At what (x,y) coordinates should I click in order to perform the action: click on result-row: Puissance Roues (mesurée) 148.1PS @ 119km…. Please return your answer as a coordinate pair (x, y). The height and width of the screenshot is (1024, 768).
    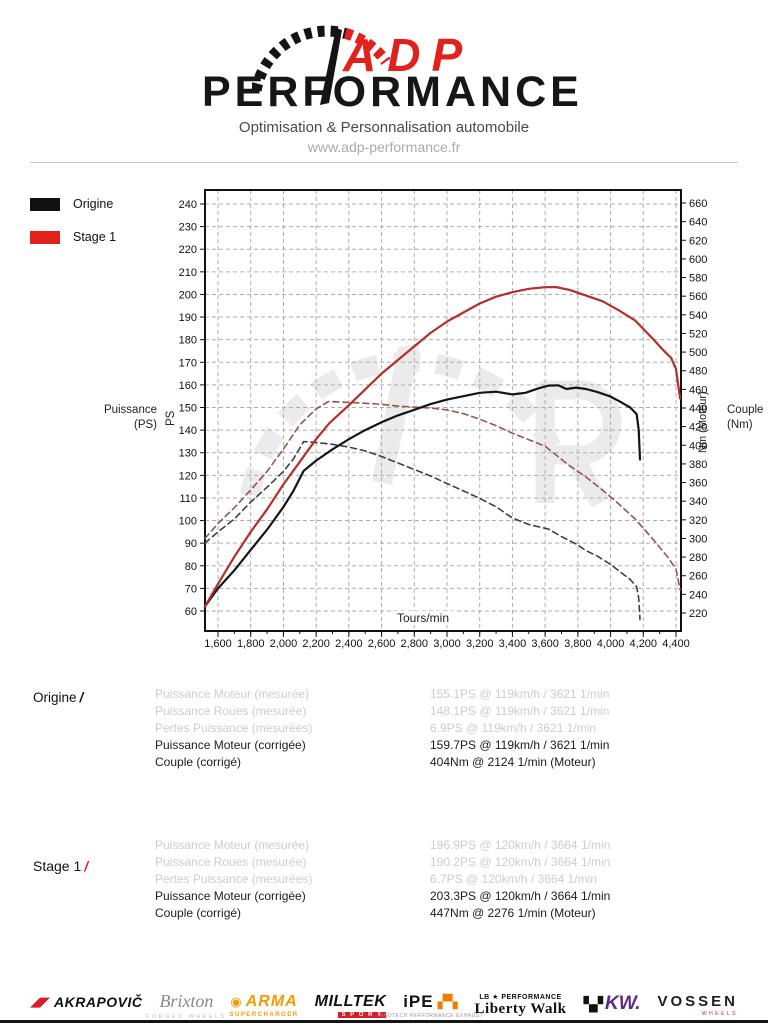
    Looking at the image, I should click on (382, 712).